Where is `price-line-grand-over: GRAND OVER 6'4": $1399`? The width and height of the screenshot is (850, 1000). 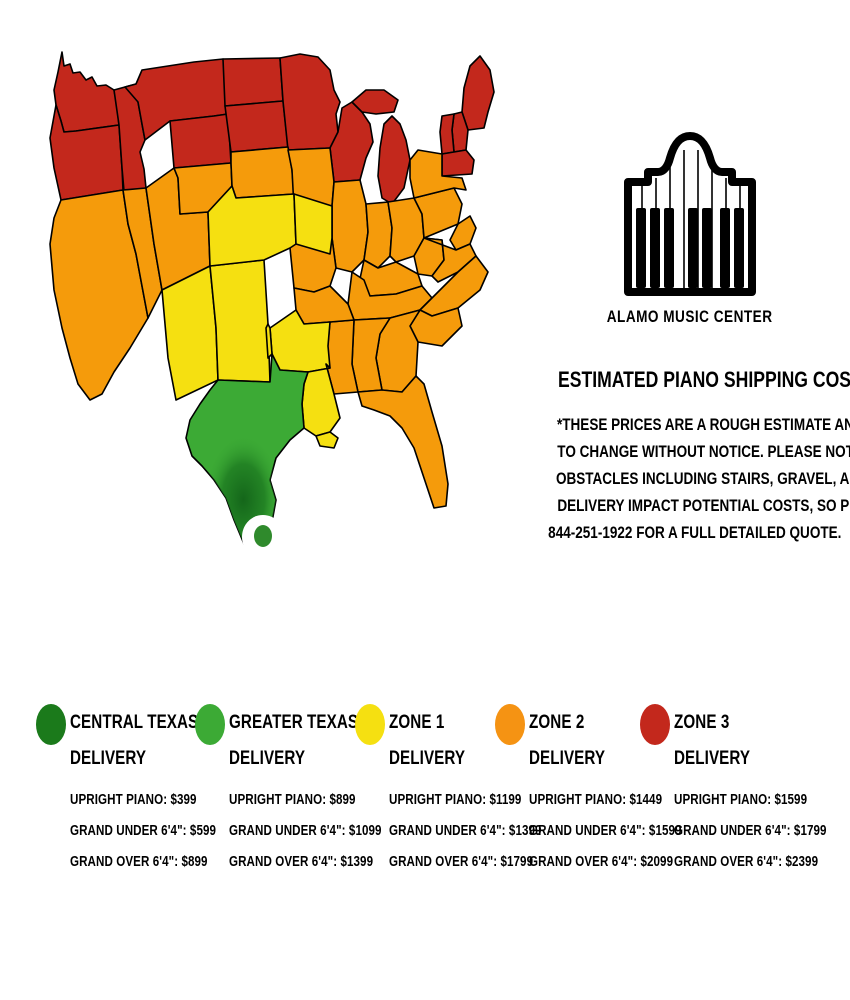 price-line-grand-over: GRAND OVER 6'4": $1399 is located at coordinates (301, 862).